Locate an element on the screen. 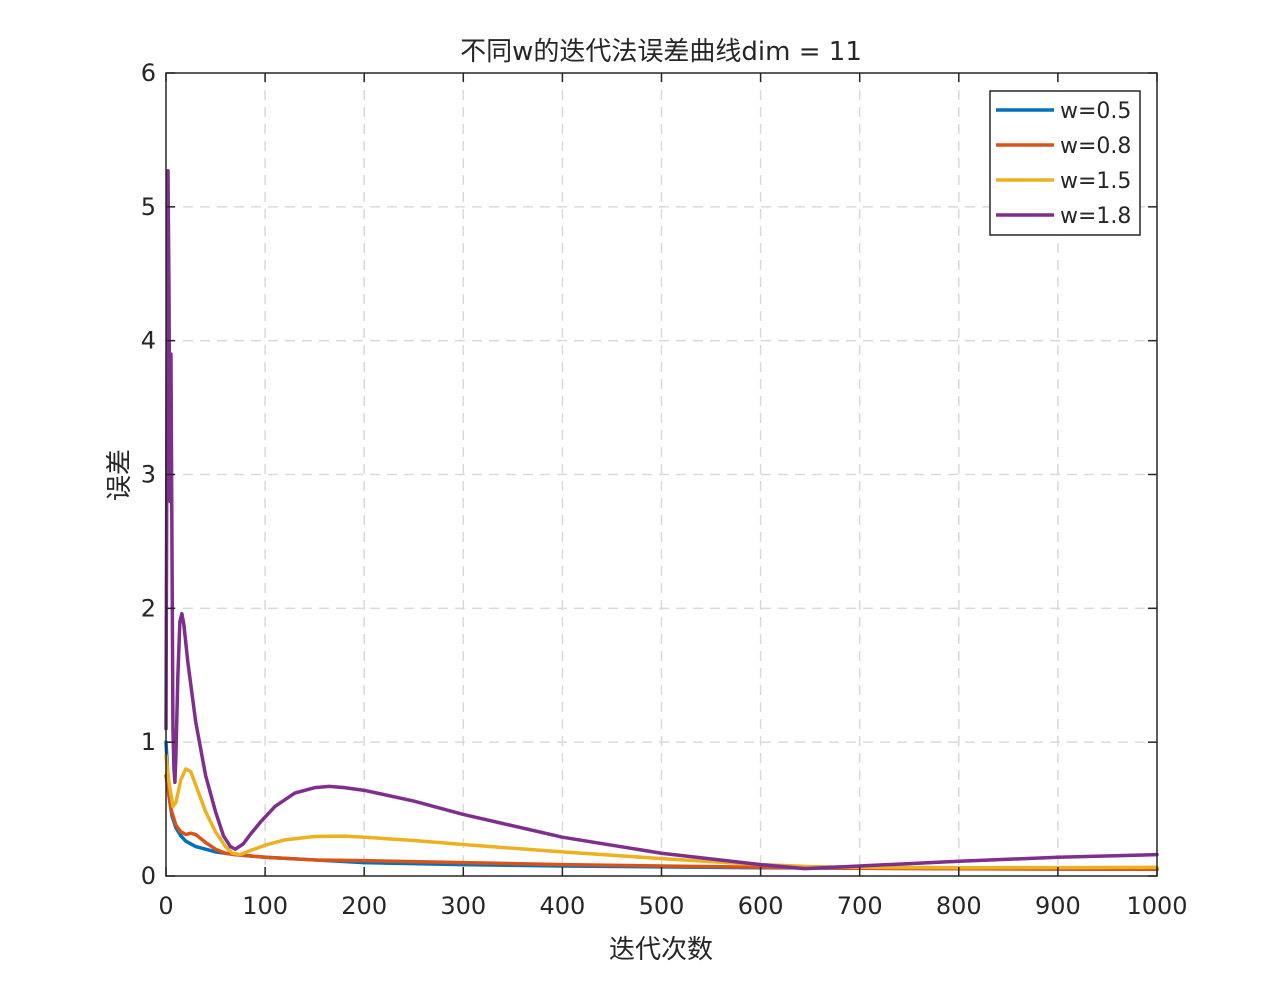 This screenshot has width=1278, height=989. y-tick-label: 6 is located at coordinates (148, 73).